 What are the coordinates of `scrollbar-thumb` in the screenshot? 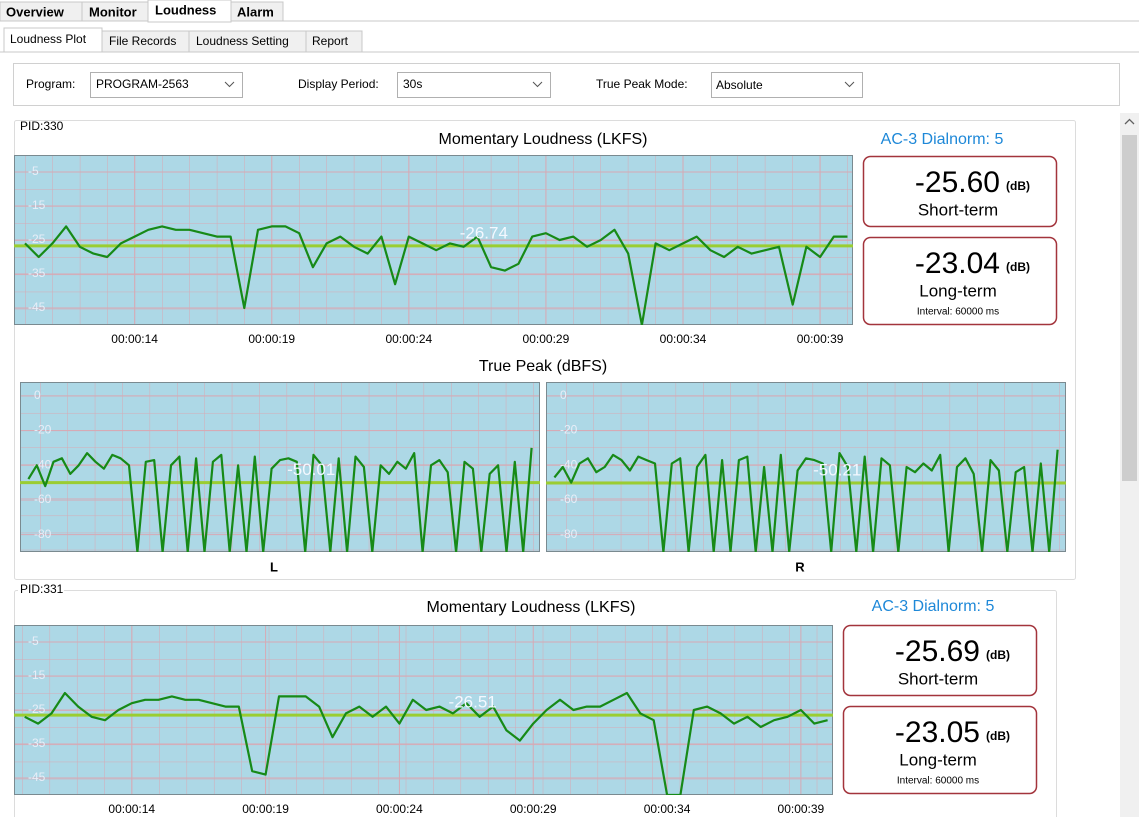 It's located at (1129, 308).